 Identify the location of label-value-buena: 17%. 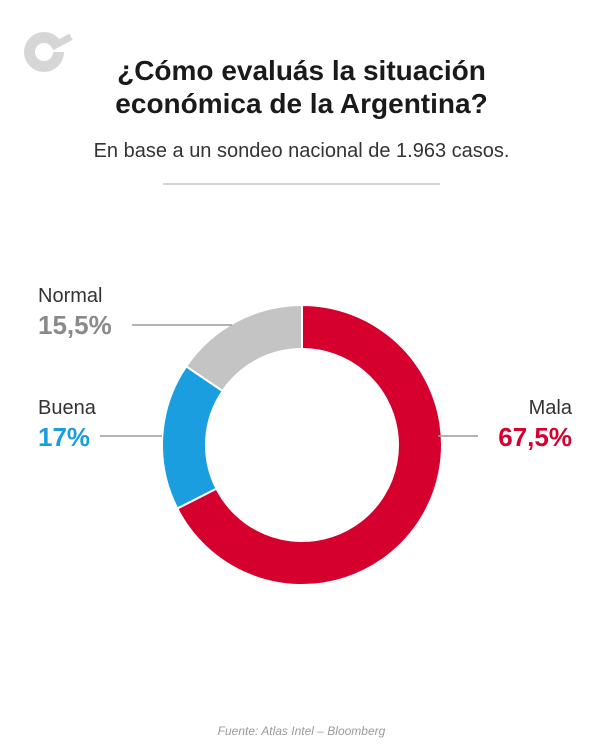
(64, 437).